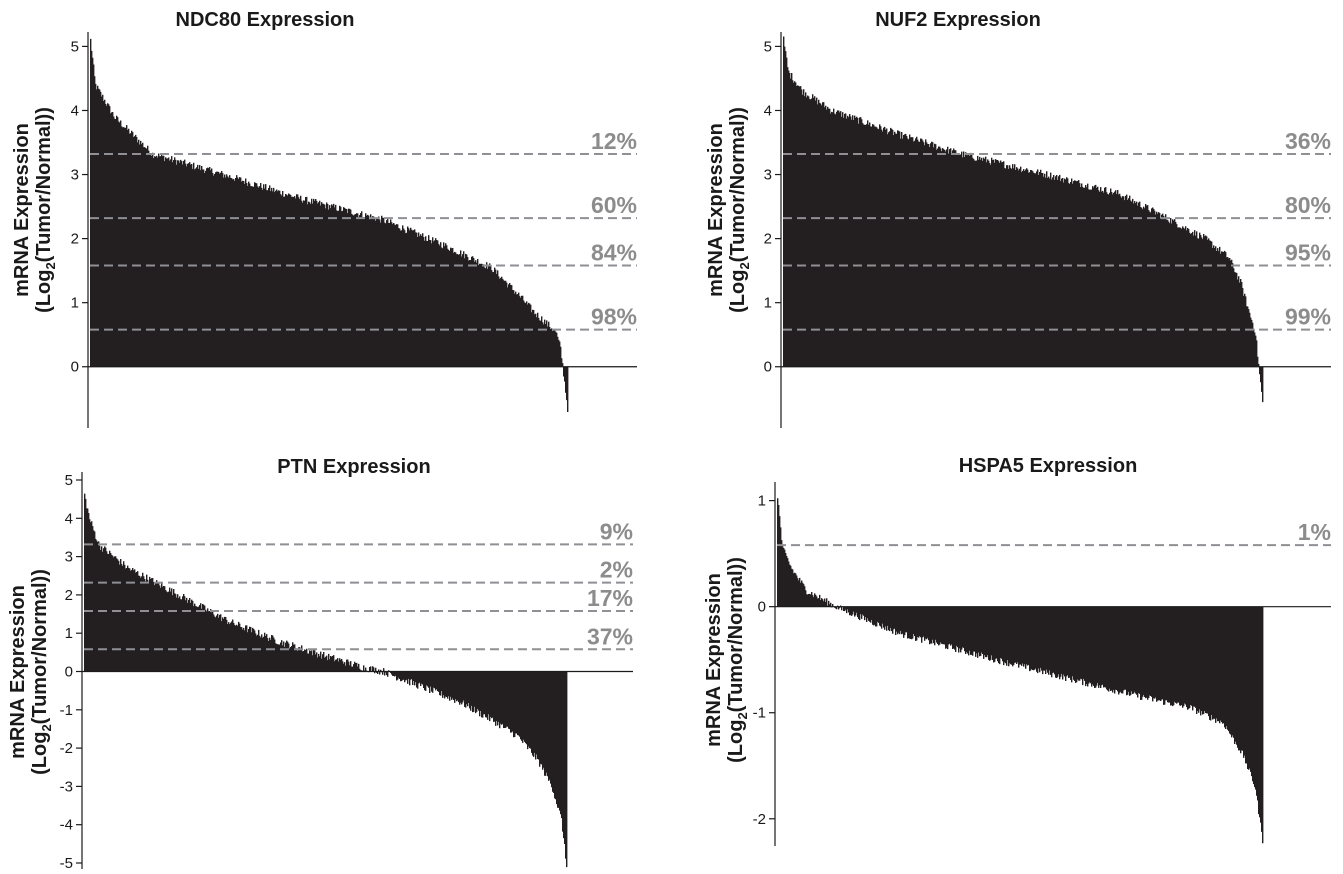 This screenshot has height=874, width=1343. I want to click on chart-title: PTN Expression, so click(353, 467).